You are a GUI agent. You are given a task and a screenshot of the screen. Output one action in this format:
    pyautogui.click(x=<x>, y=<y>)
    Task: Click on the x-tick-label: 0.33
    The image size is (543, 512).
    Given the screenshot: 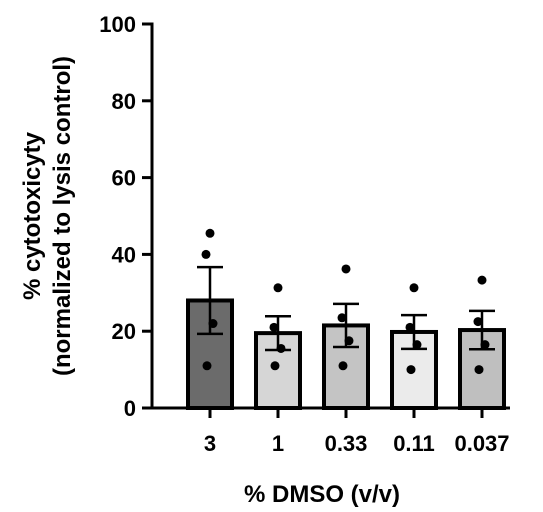 What is the action you would take?
    pyautogui.click(x=346, y=443)
    